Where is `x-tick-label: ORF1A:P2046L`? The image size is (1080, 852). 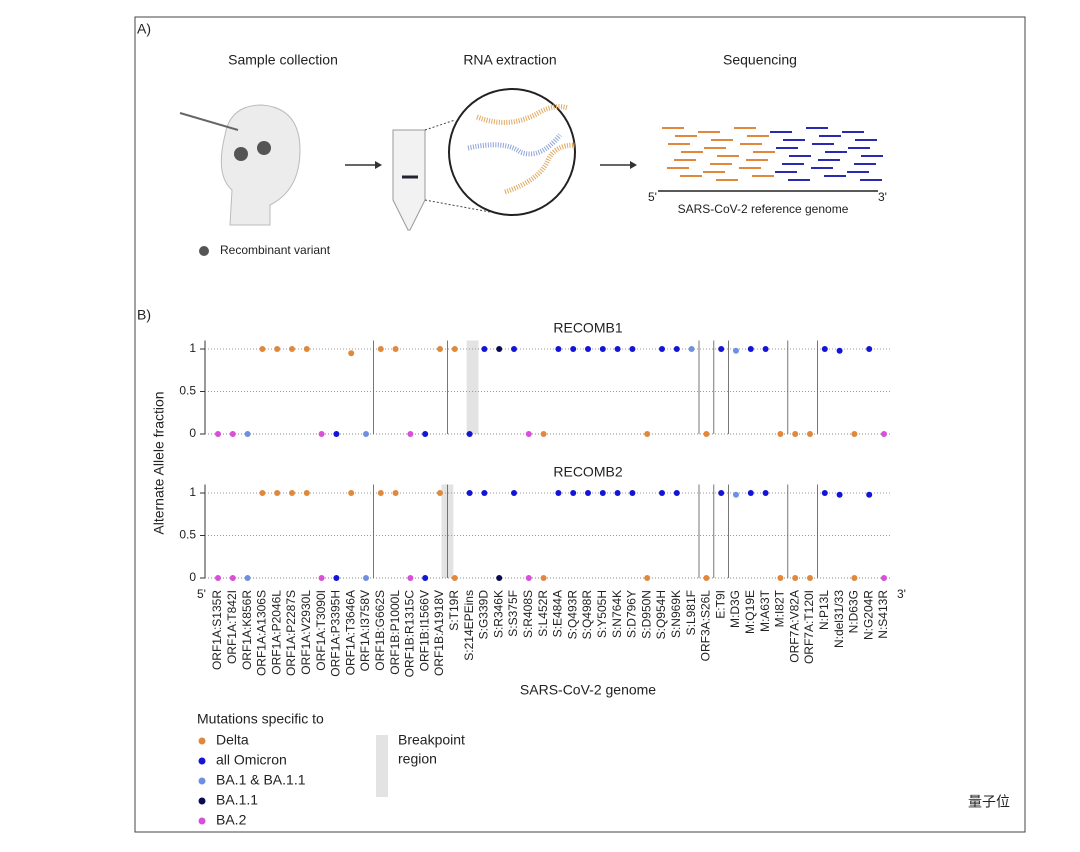 x-tick-label: ORF1A:P2046L is located at coordinates (276, 632).